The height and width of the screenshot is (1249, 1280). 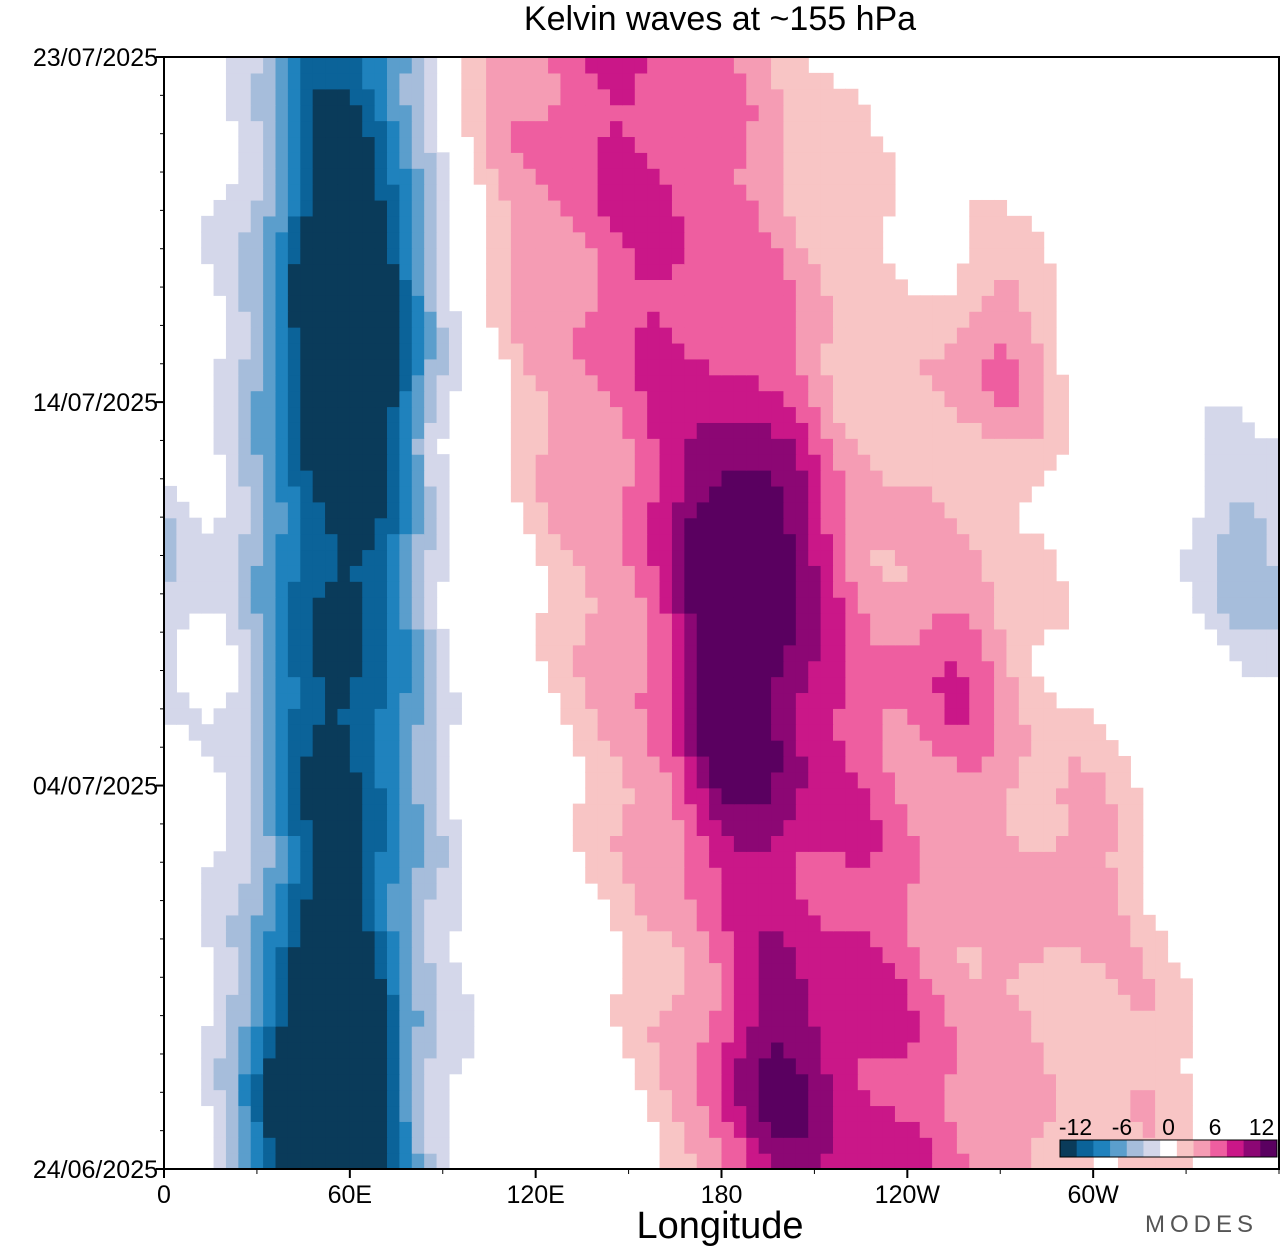 I want to click on x-axis-label: Longitude, so click(x=720, y=1226).